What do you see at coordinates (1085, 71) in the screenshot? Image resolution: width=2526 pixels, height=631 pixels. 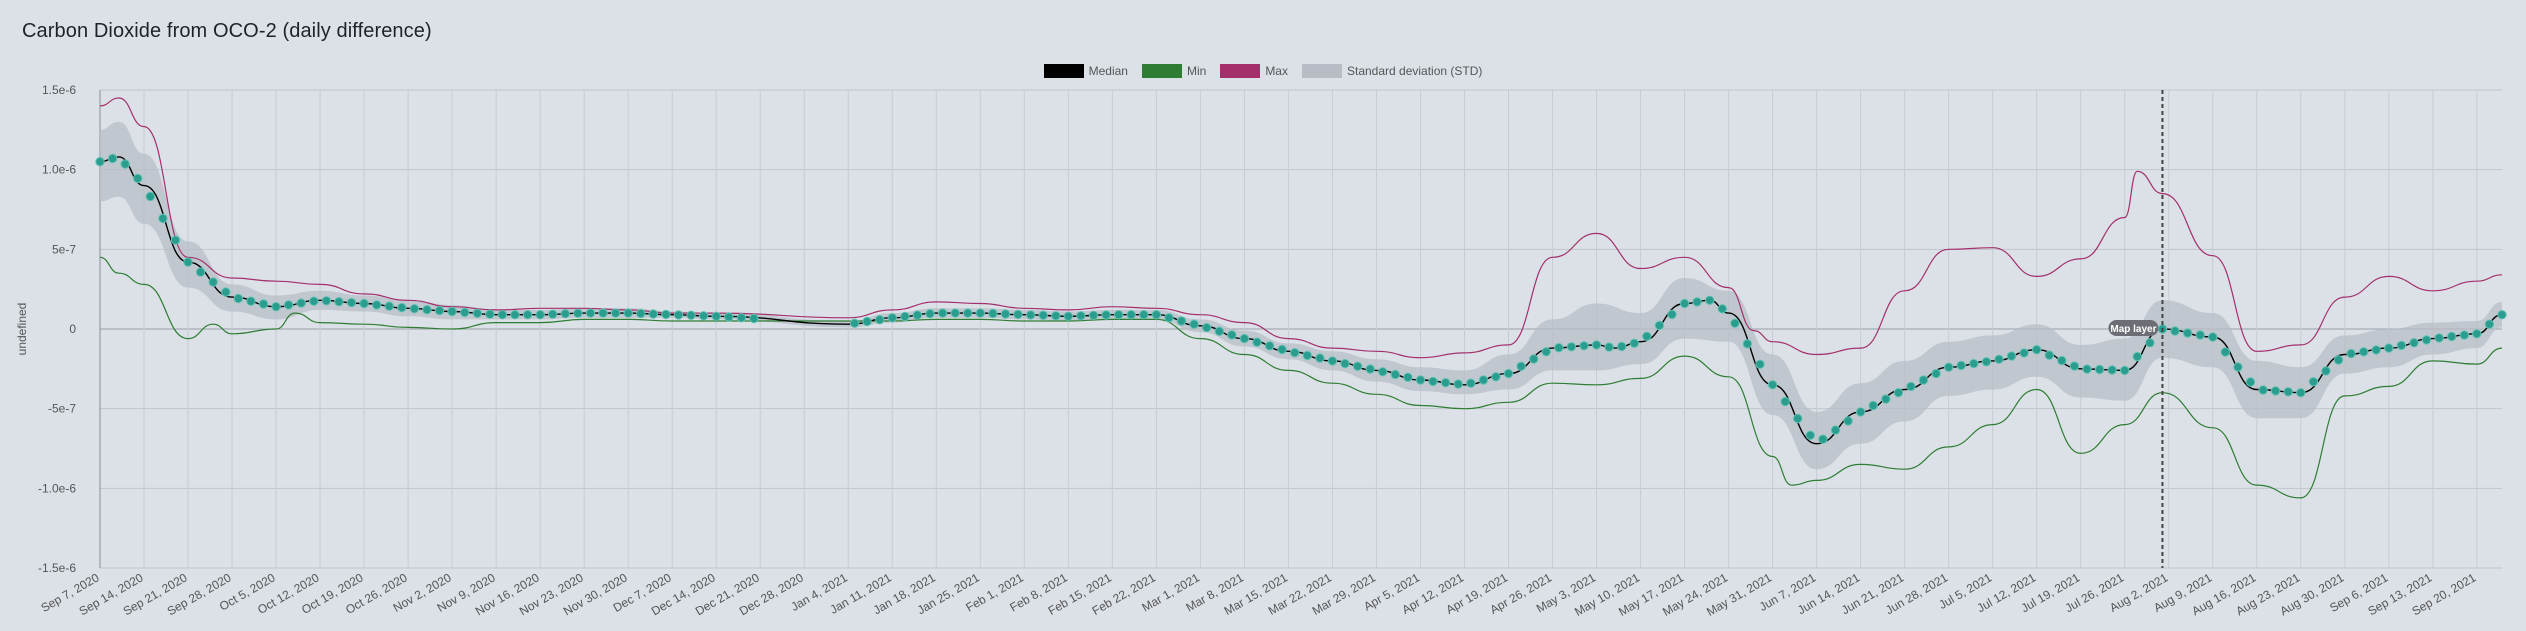 I see `legend-item-median: Median` at bounding box center [1085, 71].